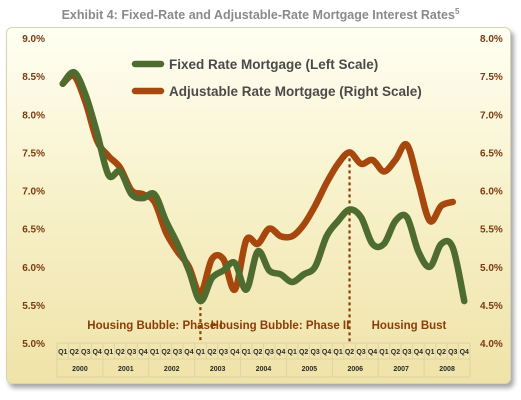 The image size is (521, 400). I want to click on left-tick-label: 5.5%, so click(33, 306).